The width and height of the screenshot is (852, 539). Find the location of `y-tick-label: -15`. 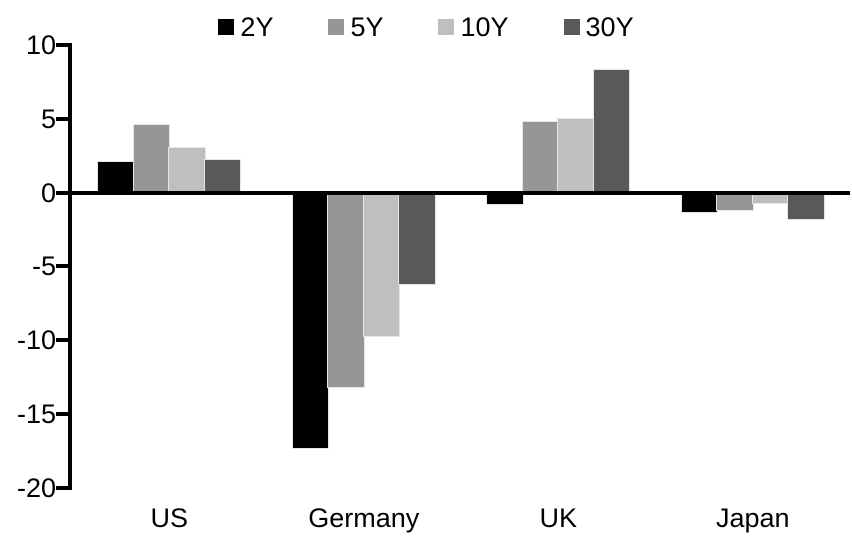

y-tick-label: -15 is located at coordinates (36, 413).